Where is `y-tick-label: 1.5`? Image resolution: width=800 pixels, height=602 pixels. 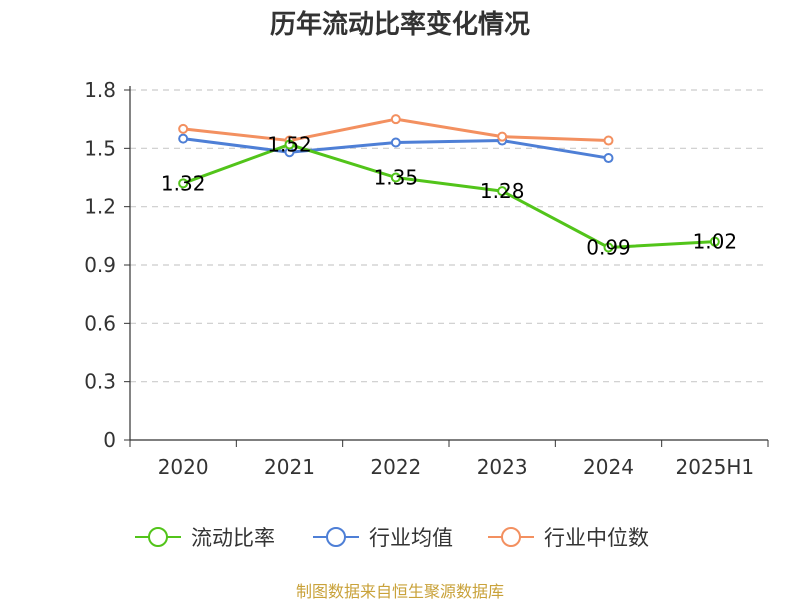 y-tick-label: 1.5 is located at coordinates (100, 148).